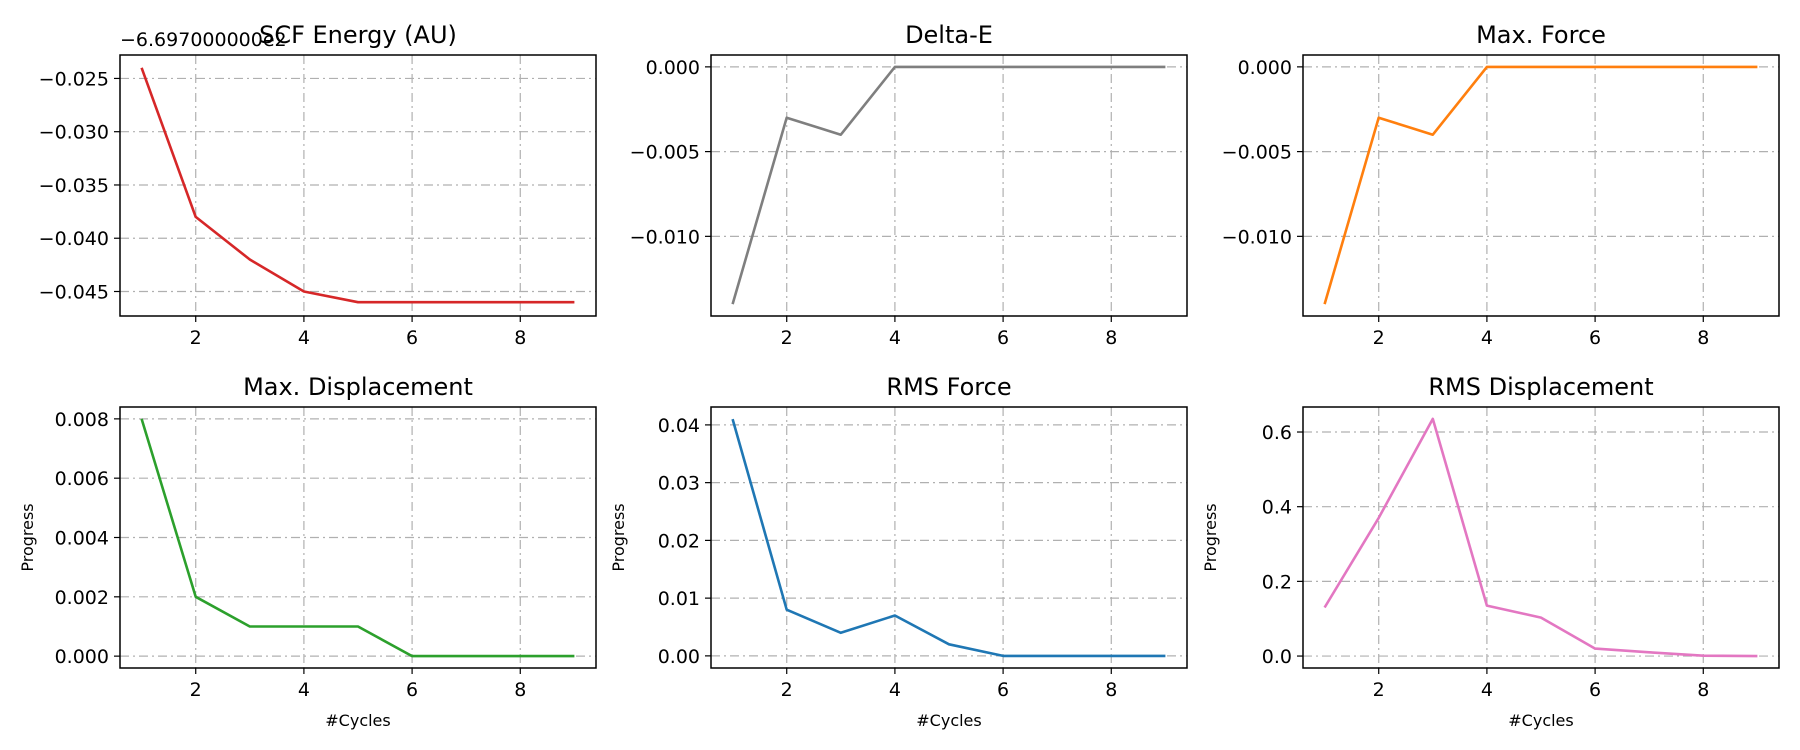 This screenshot has height=750, width=1800. What do you see at coordinates (1541, 35) in the screenshot?
I see `subplot-title: Max. Force` at bounding box center [1541, 35].